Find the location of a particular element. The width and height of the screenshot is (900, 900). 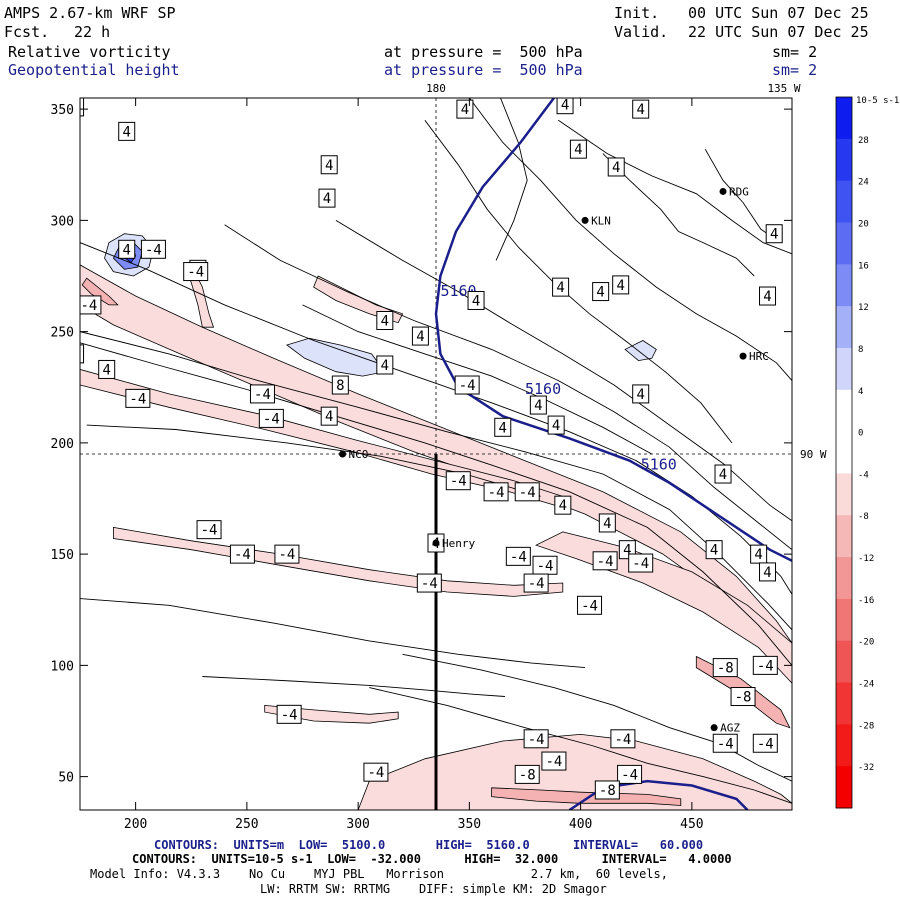

forecast-label: Fcst. is located at coordinates (27, 32).